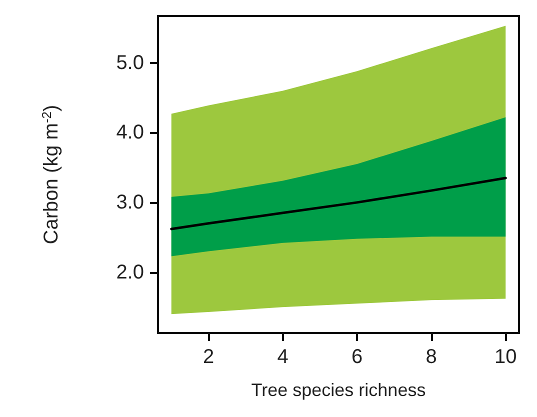  Describe the element at coordinates (130, 202) in the screenshot. I see `y-tick-label: 3.0` at that location.